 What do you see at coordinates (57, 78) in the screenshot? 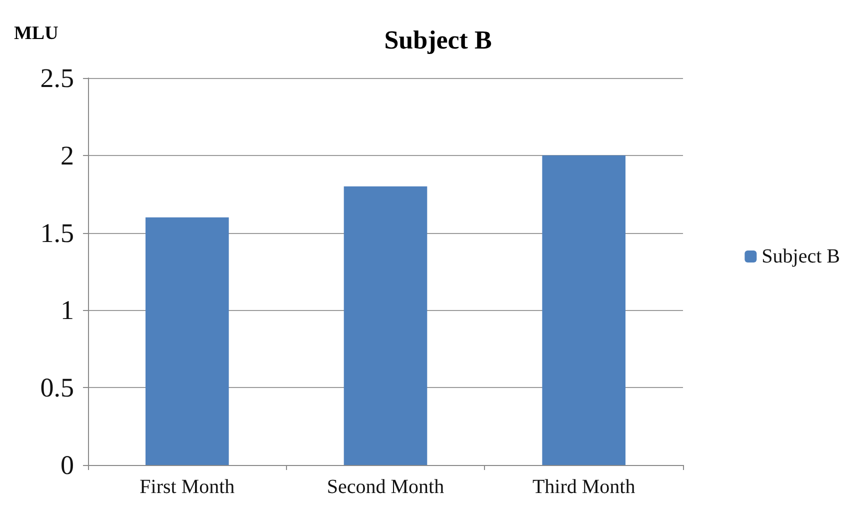
I see `y-tick-label: 2.5` at bounding box center [57, 78].